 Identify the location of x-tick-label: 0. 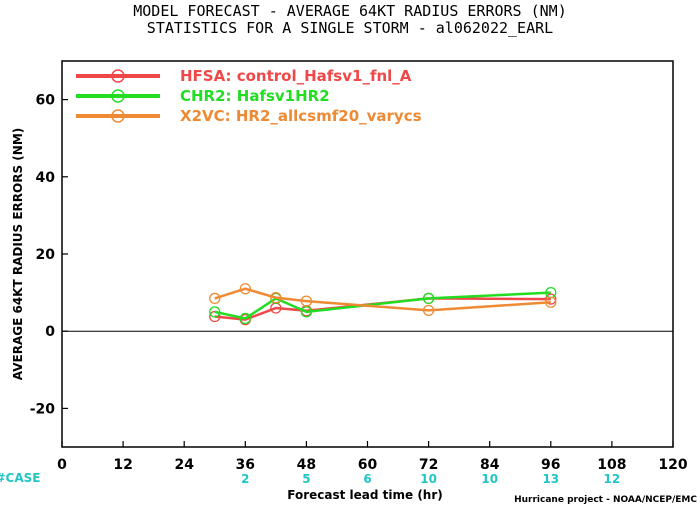
(62, 465).